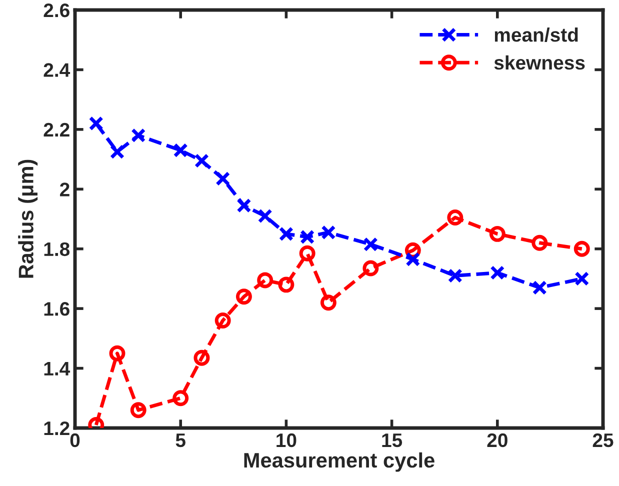  I want to click on x-tick-label: 25, so click(603, 440).